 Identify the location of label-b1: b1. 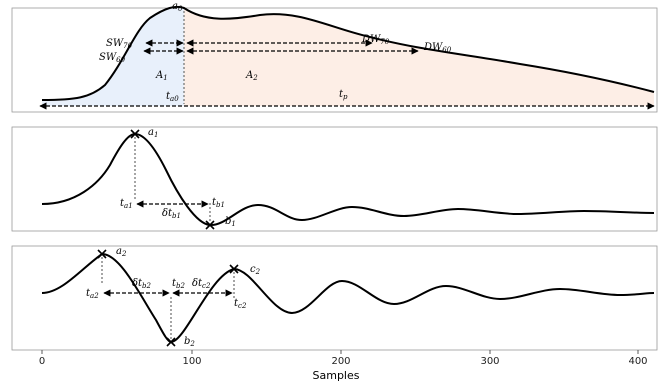
(230, 222).